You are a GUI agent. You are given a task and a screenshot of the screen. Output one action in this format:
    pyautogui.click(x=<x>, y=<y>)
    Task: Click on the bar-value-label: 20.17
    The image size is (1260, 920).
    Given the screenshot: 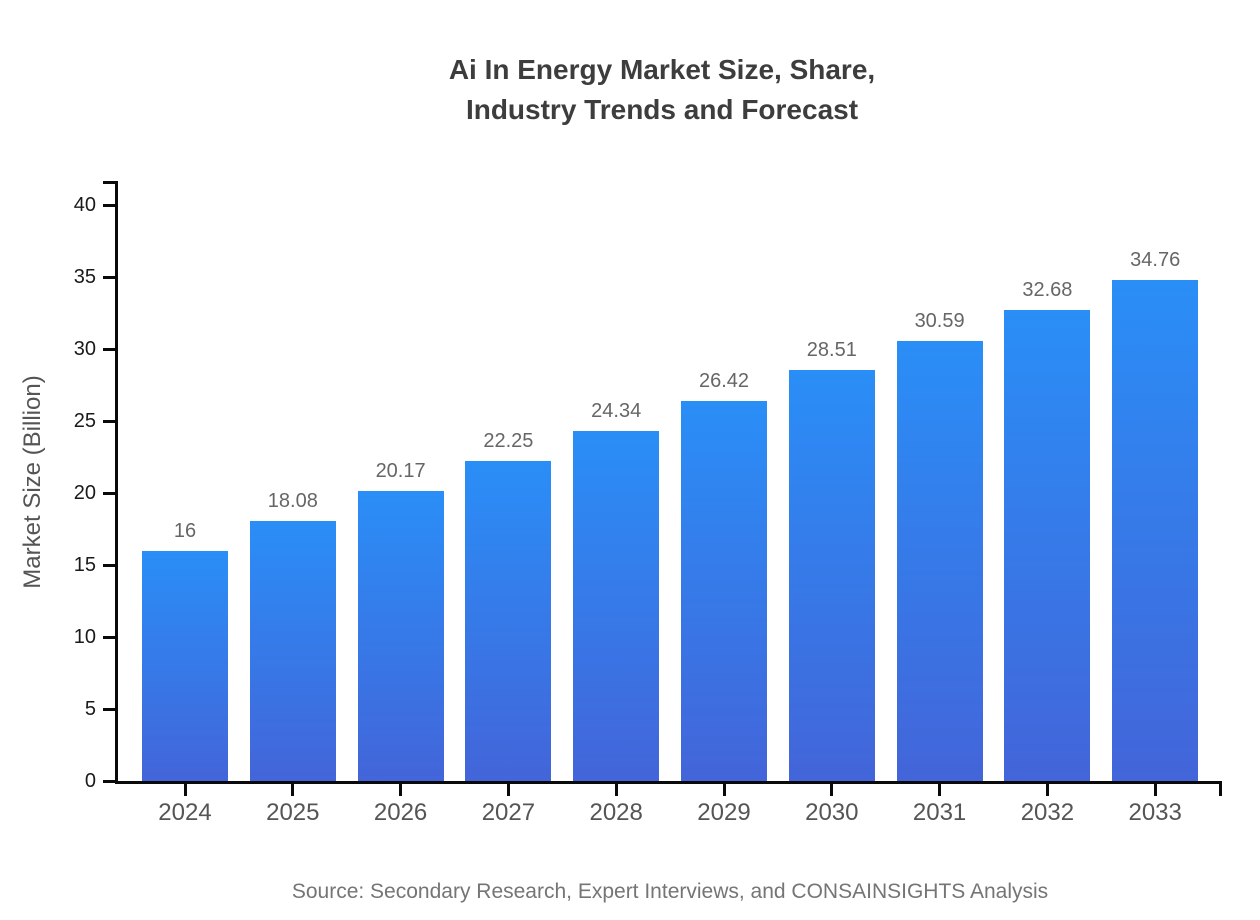 What is the action you would take?
    pyautogui.click(x=400, y=470)
    